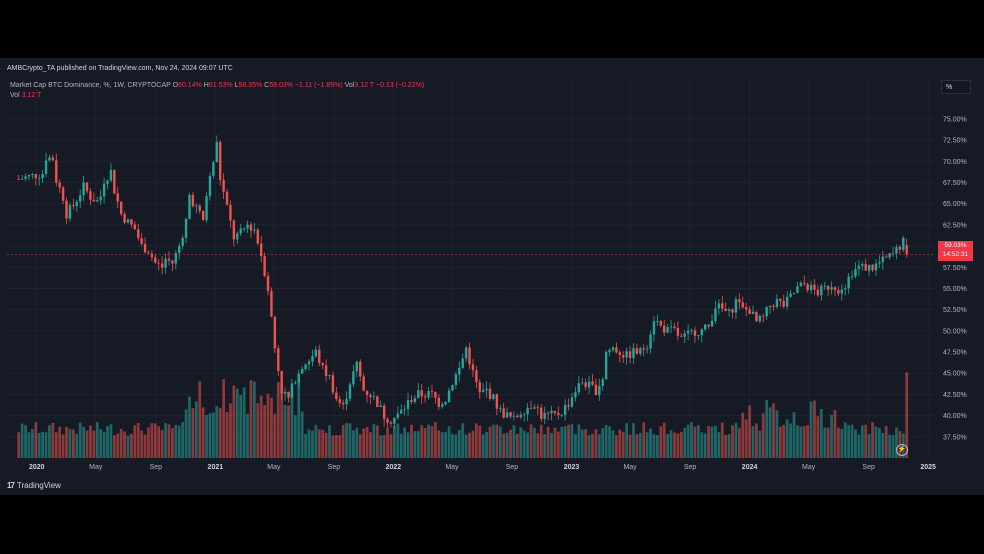 This screenshot has width=984, height=554. I want to click on lightning-icon: ⚡, so click(902, 450).